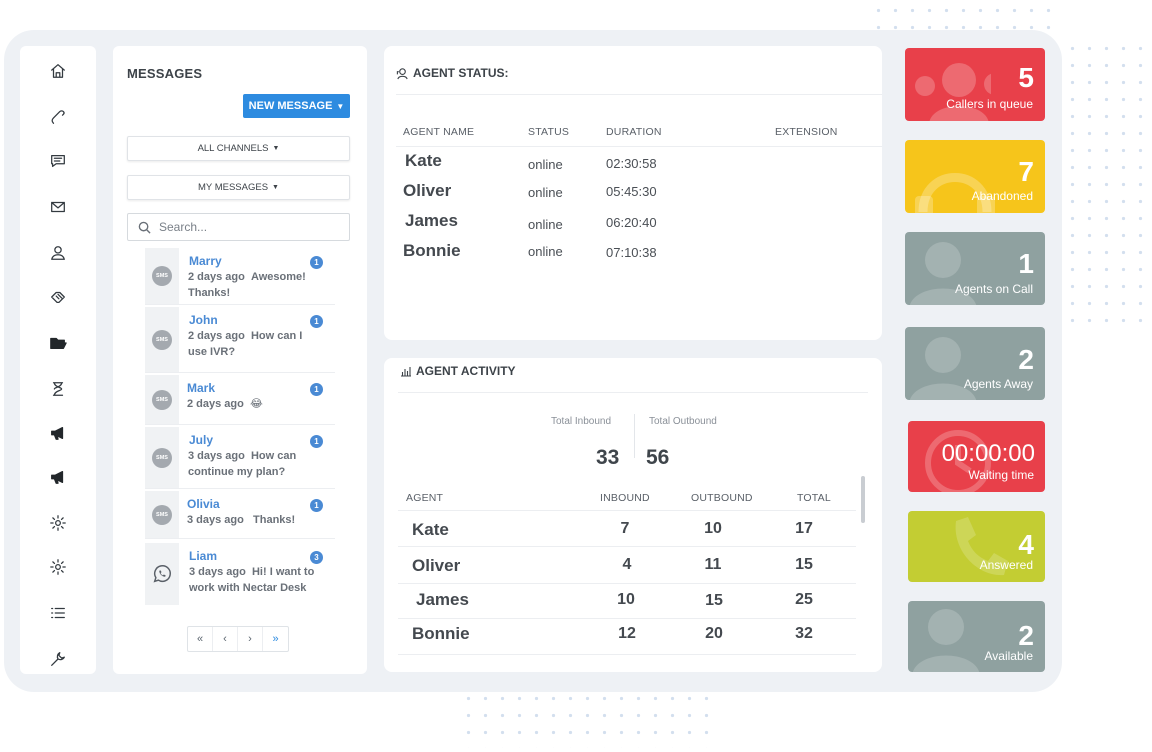 This screenshot has height=752, width=1152. Describe the element at coordinates (975, 176) in the screenshot. I see `abandoned-tile: 7 Abandoned` at that location.